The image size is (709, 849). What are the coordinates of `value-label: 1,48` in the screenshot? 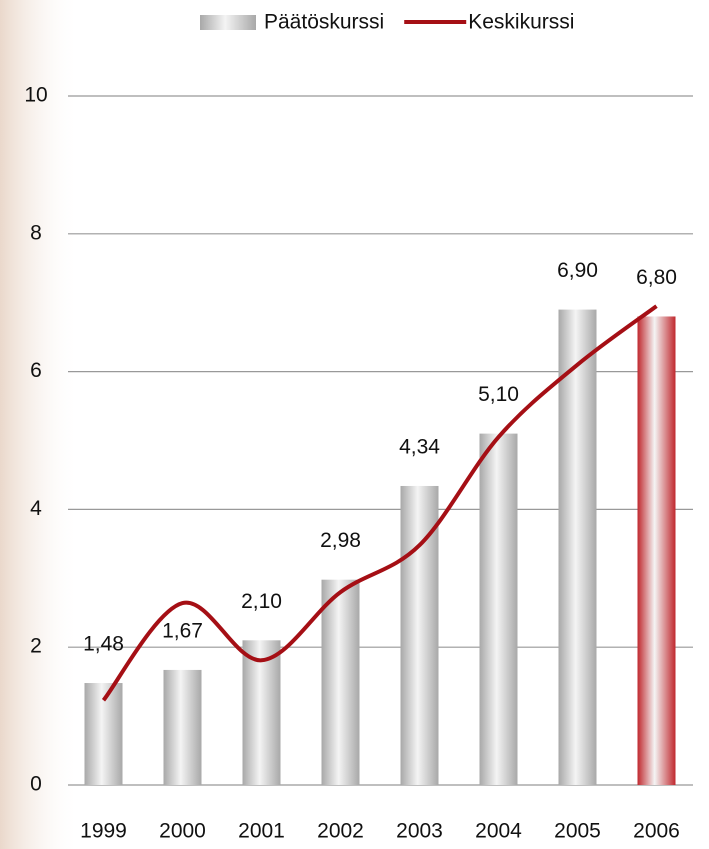 It's located at (103, 644).